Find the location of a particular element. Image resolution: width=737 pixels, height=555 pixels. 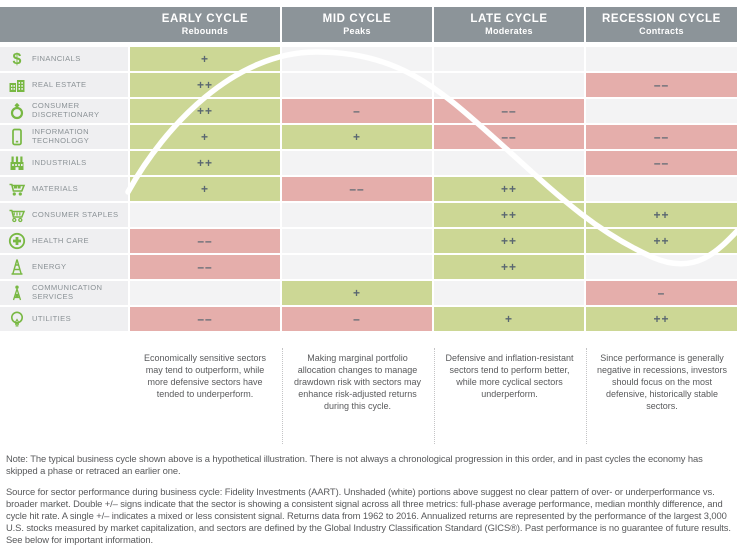

table-row: CONSUMER DISCRETIONARY ++ – –– is located at coordinates (368, 111).